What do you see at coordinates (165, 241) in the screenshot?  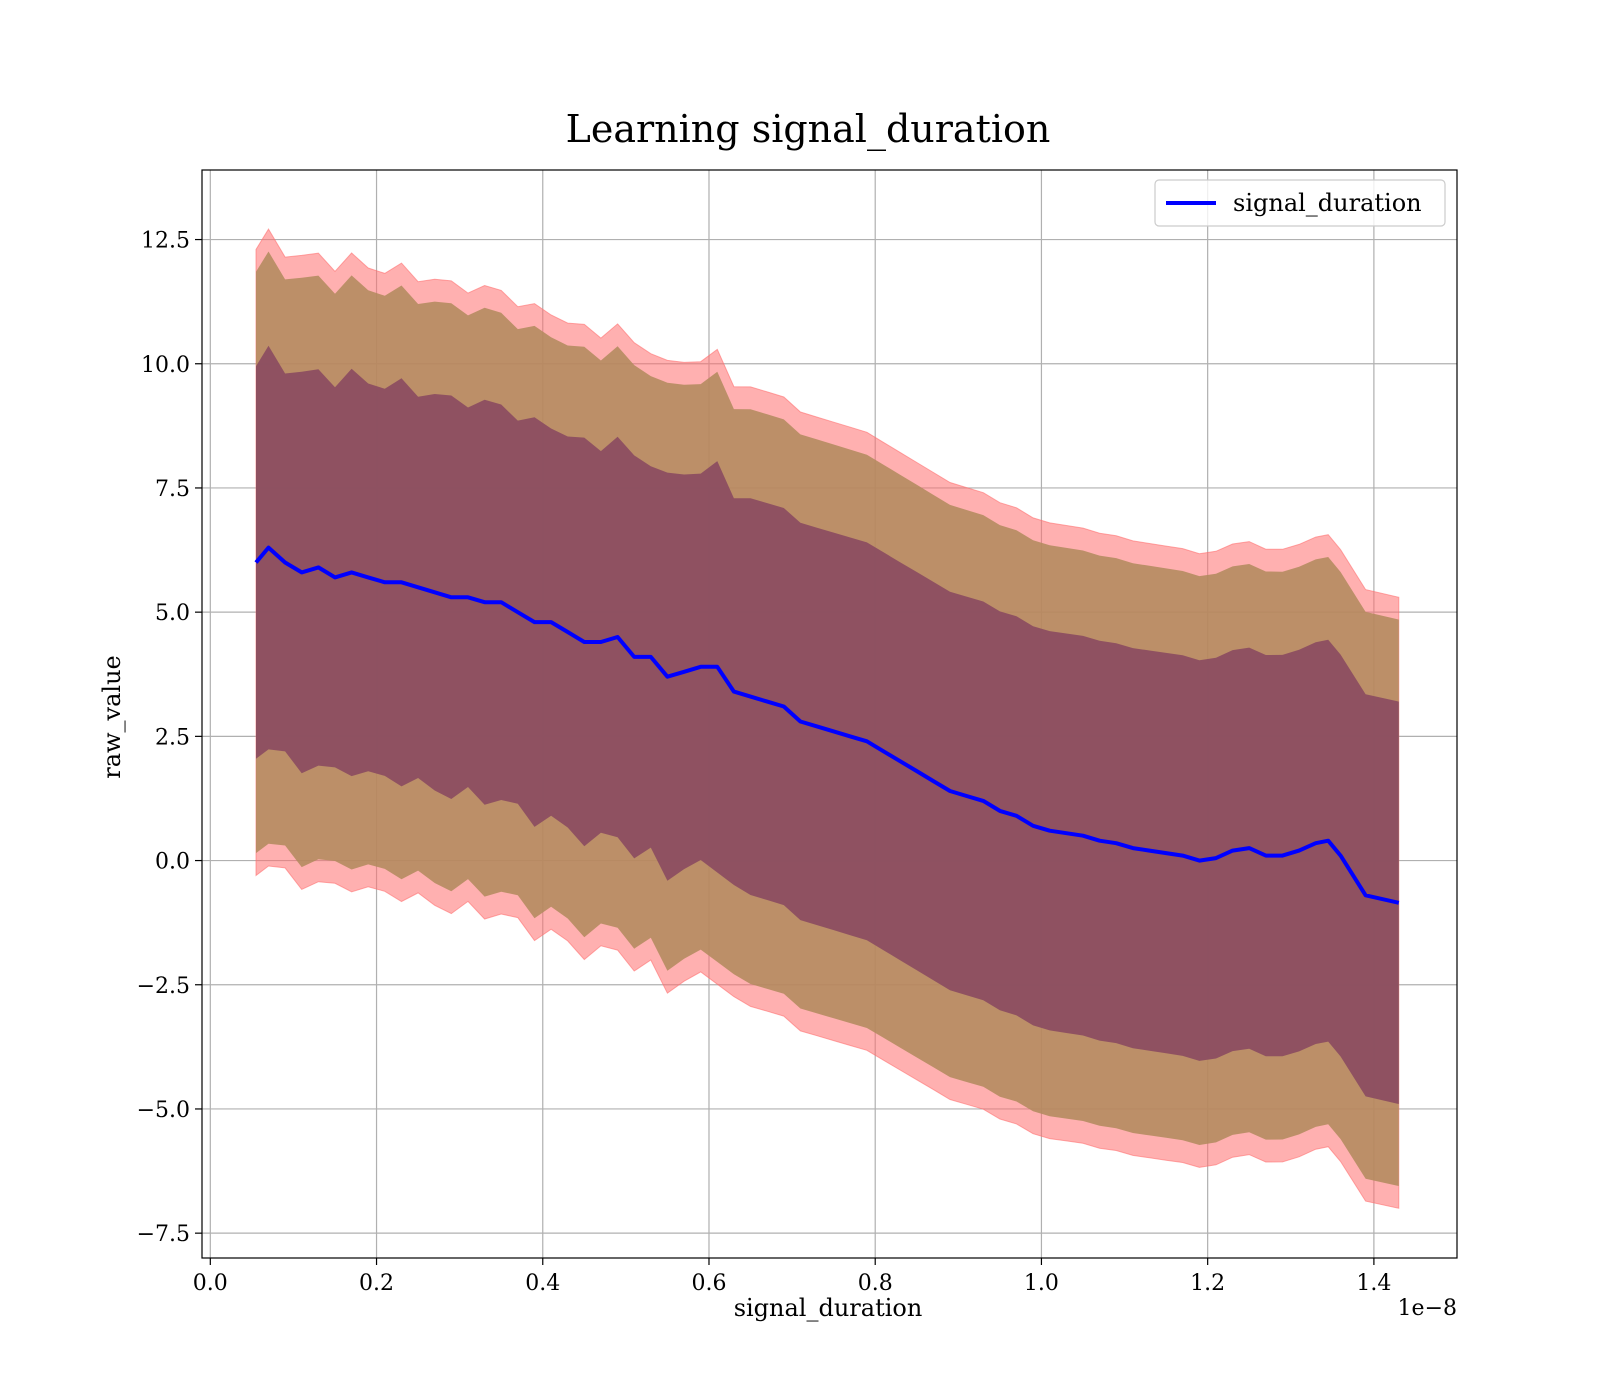 I see `y-tick-label: 12.5` at bounding box center [165, 241].